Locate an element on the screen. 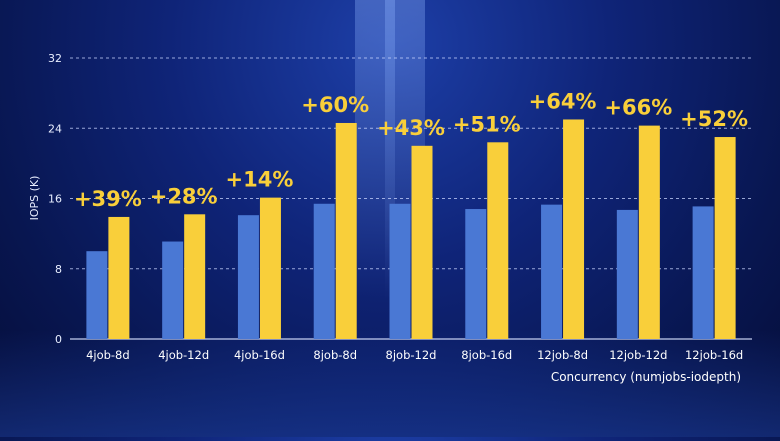 The width and height of the screenshot is (780, 441). improvement-label: +60% is located at coordinates (335, 105).